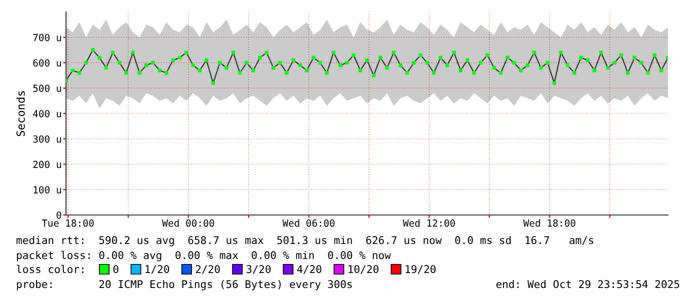 The width and height of the screenshot is (697, 297). Describe the element at coordinates (363, 269) in the screenshot. I see `legend-label: 10/20` at that location.